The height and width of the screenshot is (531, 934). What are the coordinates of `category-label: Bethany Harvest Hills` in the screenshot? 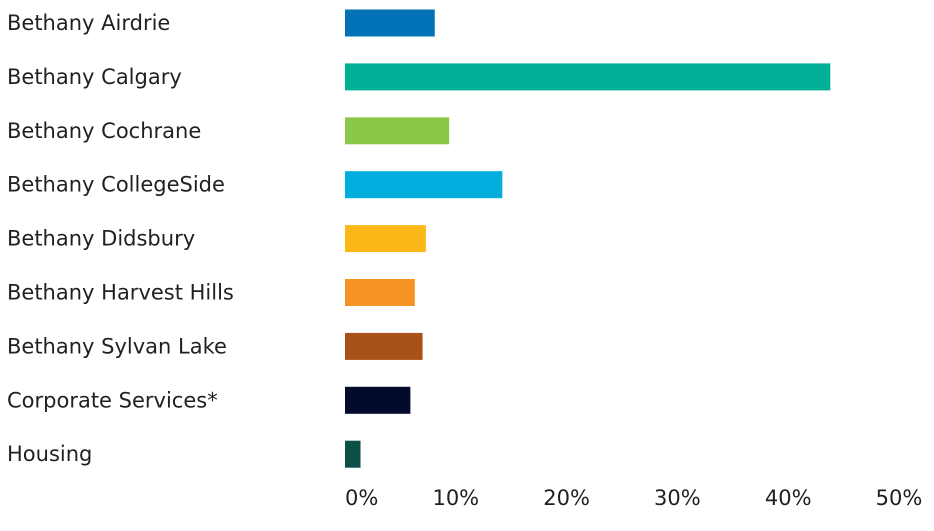 It's located at (120, 293).